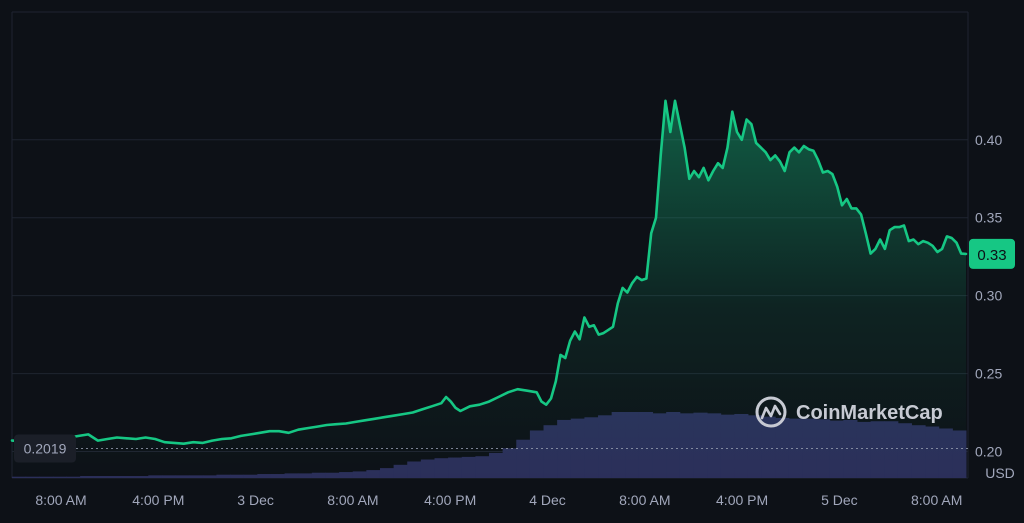 This screenshot has width=1024, height=523. I want to click on current-price-badge: 0.33, so click(992, 253).